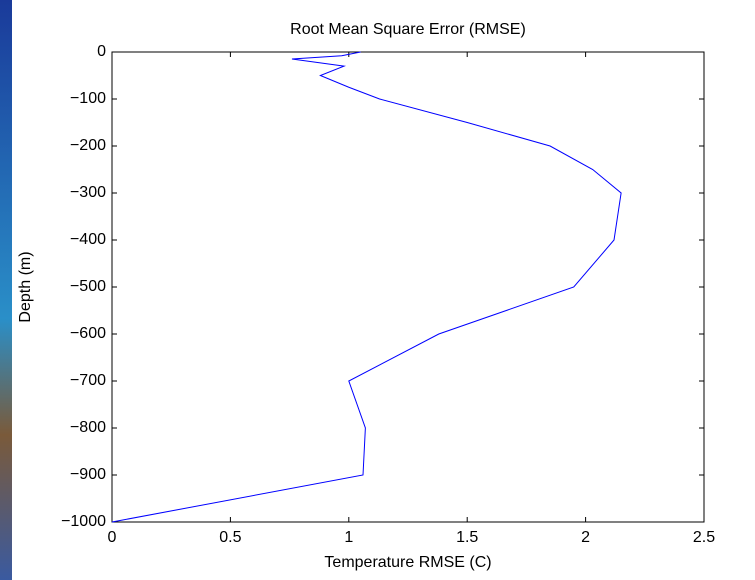 The image size is (755, 580). I want to click on y-tick-label: −800, so click(88, 427).